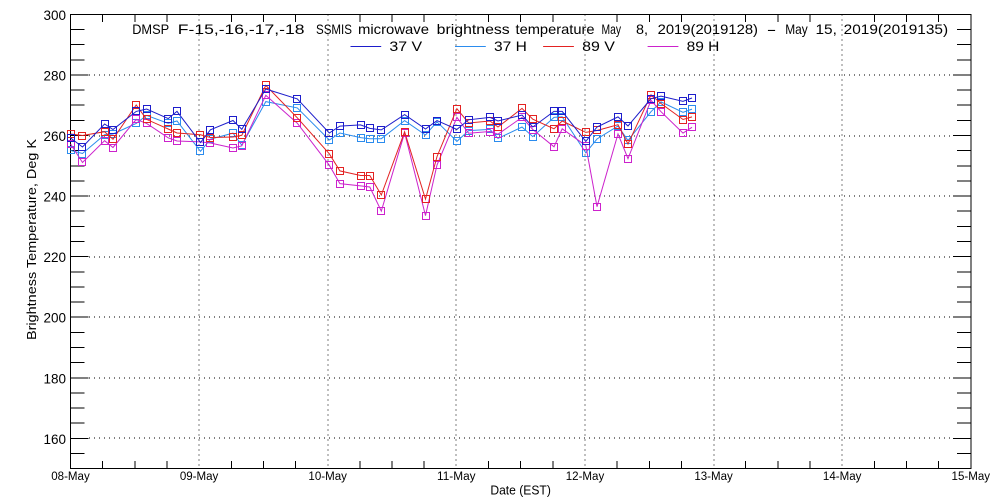 This screenshot has height=500, width=1000. Describe the element at coordinates (510, 46) in the screenshot. I see `svg-text: 37 H` at that location.